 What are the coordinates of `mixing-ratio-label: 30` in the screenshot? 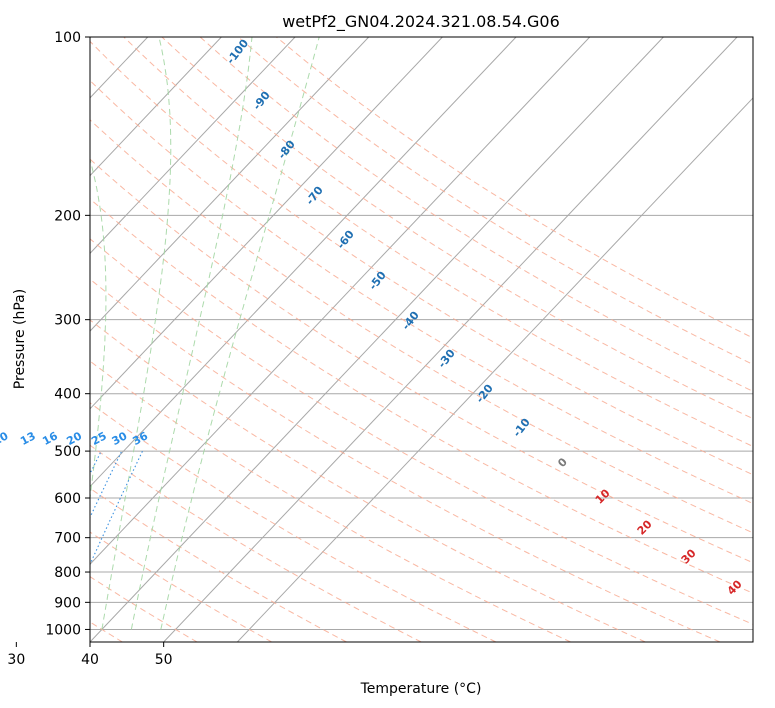 It's located at (120, 438).